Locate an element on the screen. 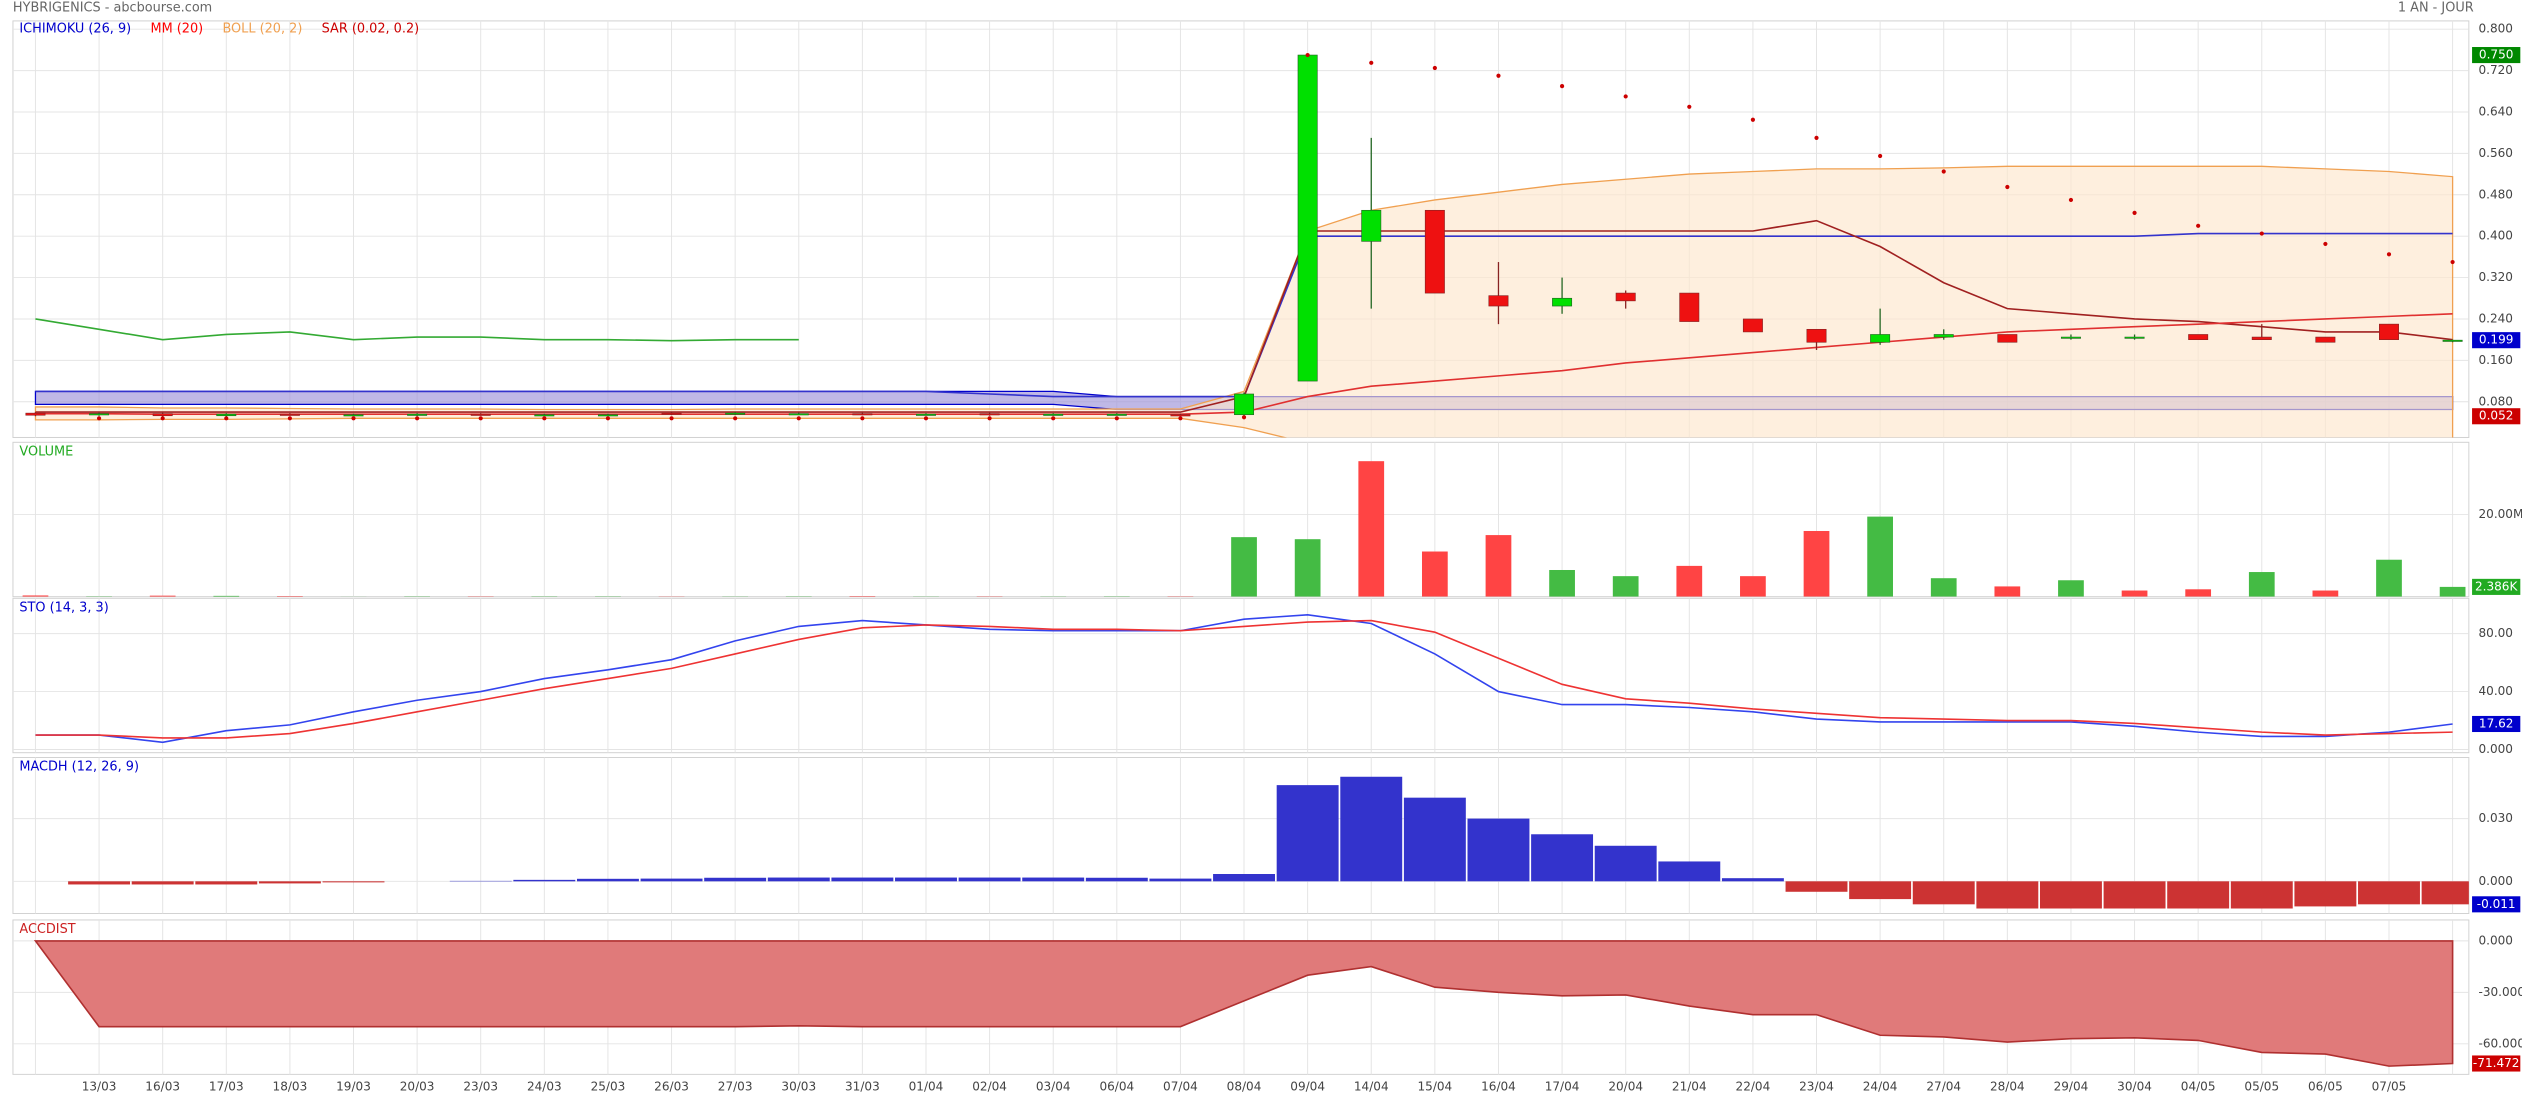 The width and height of the screenshot is (2522, 1098). y-tick-label: 0.800 is located at coordinates (2495, 29).